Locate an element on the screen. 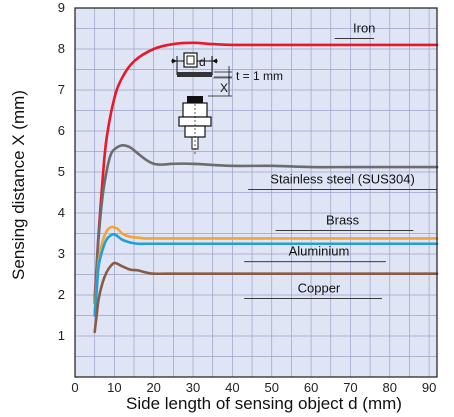  inset-t-label: t = 1 mm is located at coordinates (259, 76).